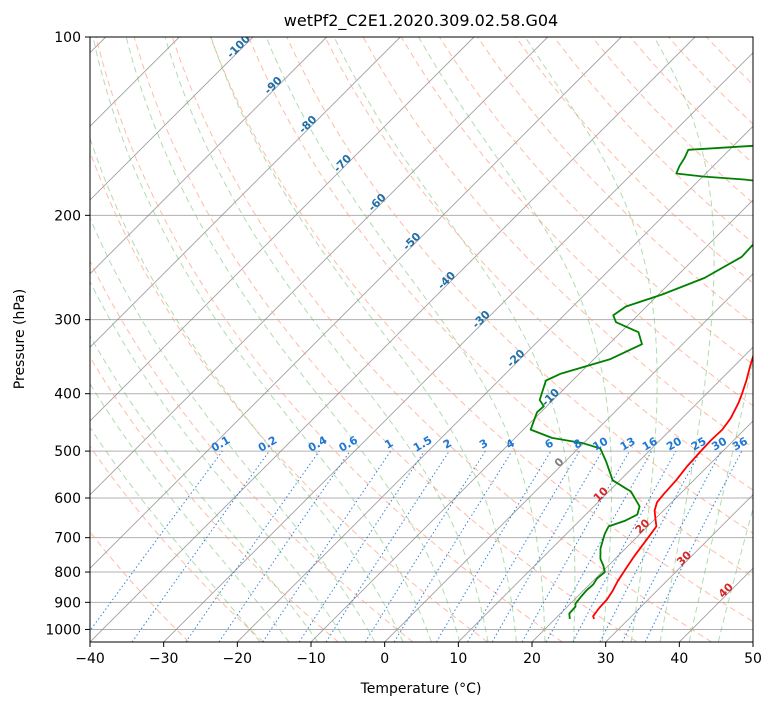 The height and width of the screenshot is (708, 775). Describe the element at coordinates (458, 659) in the screenshot. I see `x-tick-label: 10` at that location.